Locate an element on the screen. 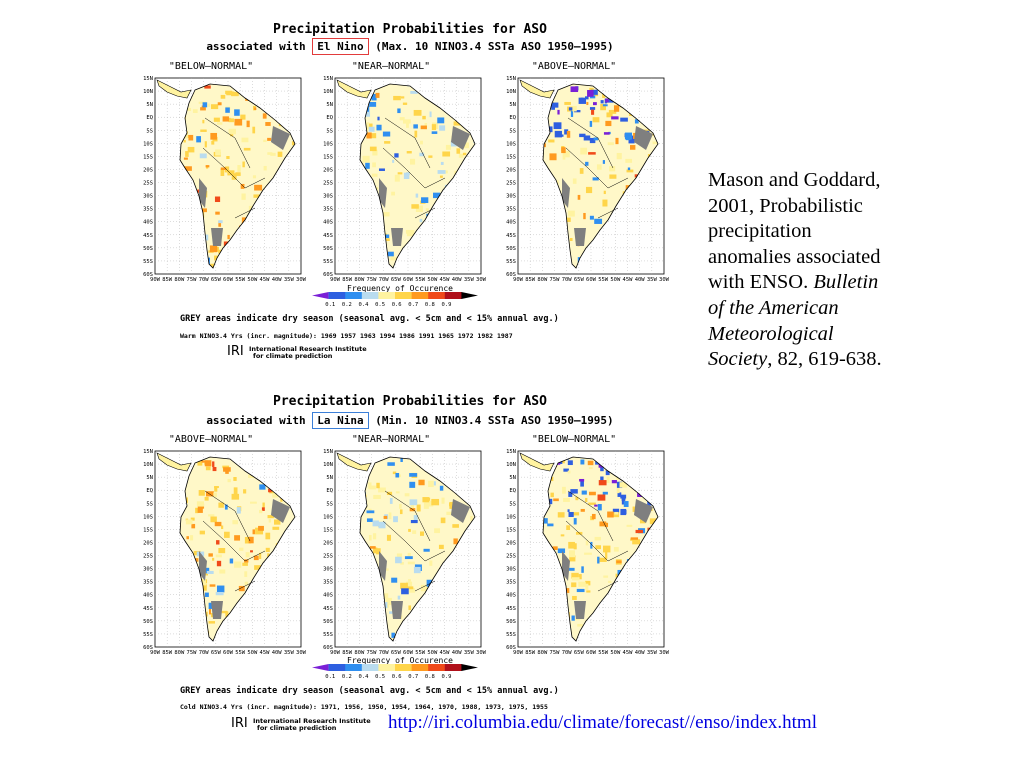 This screenshot has height=768, width=1024. svg-text: 0.8 is located at coordinates (430, 305).